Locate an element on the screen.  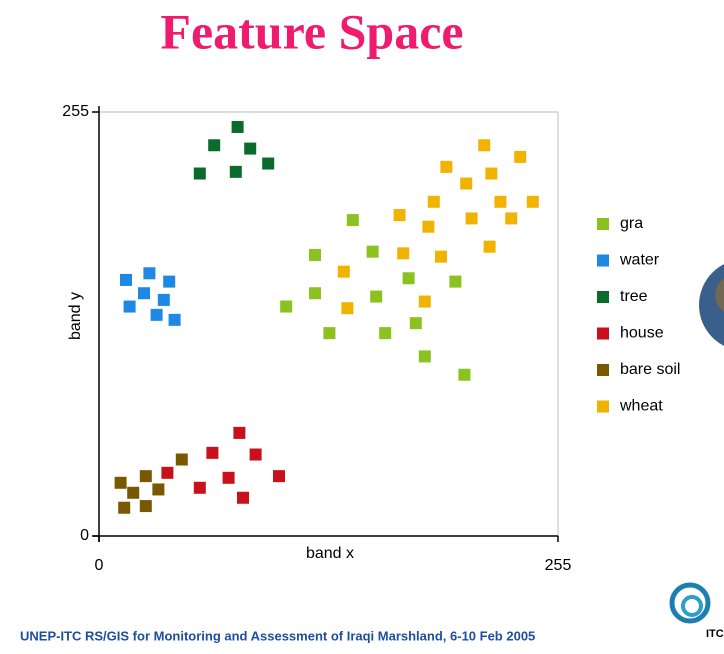
globe is located at coordinates (711, 305).